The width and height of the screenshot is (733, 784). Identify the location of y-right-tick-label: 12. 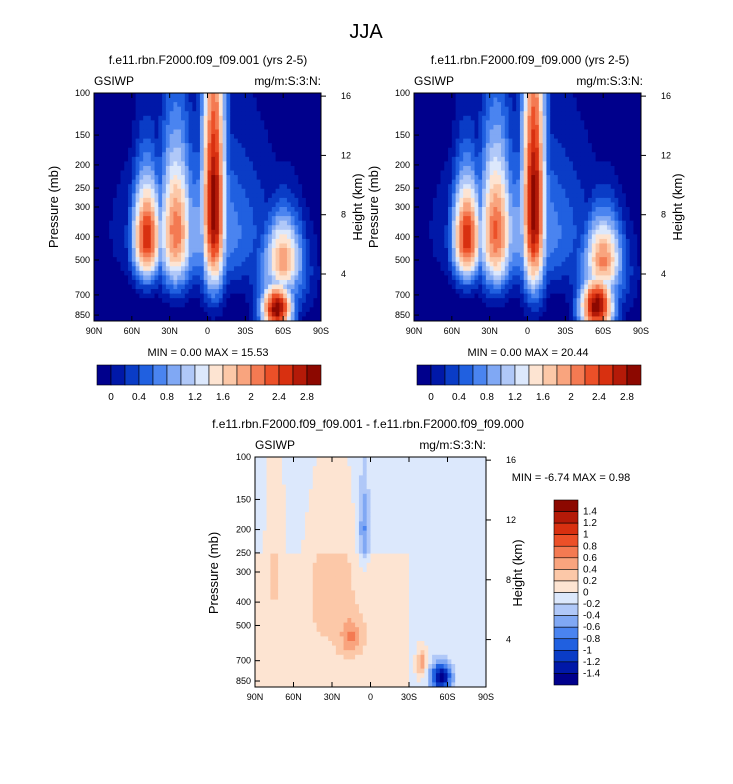
(346, 155).